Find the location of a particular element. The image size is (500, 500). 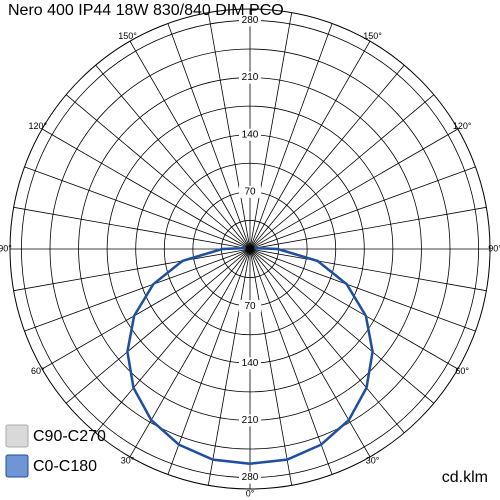

chart-title: Nero 400 IP44 18W 830/840 DIM PCO is located at coordinates (146, 10).